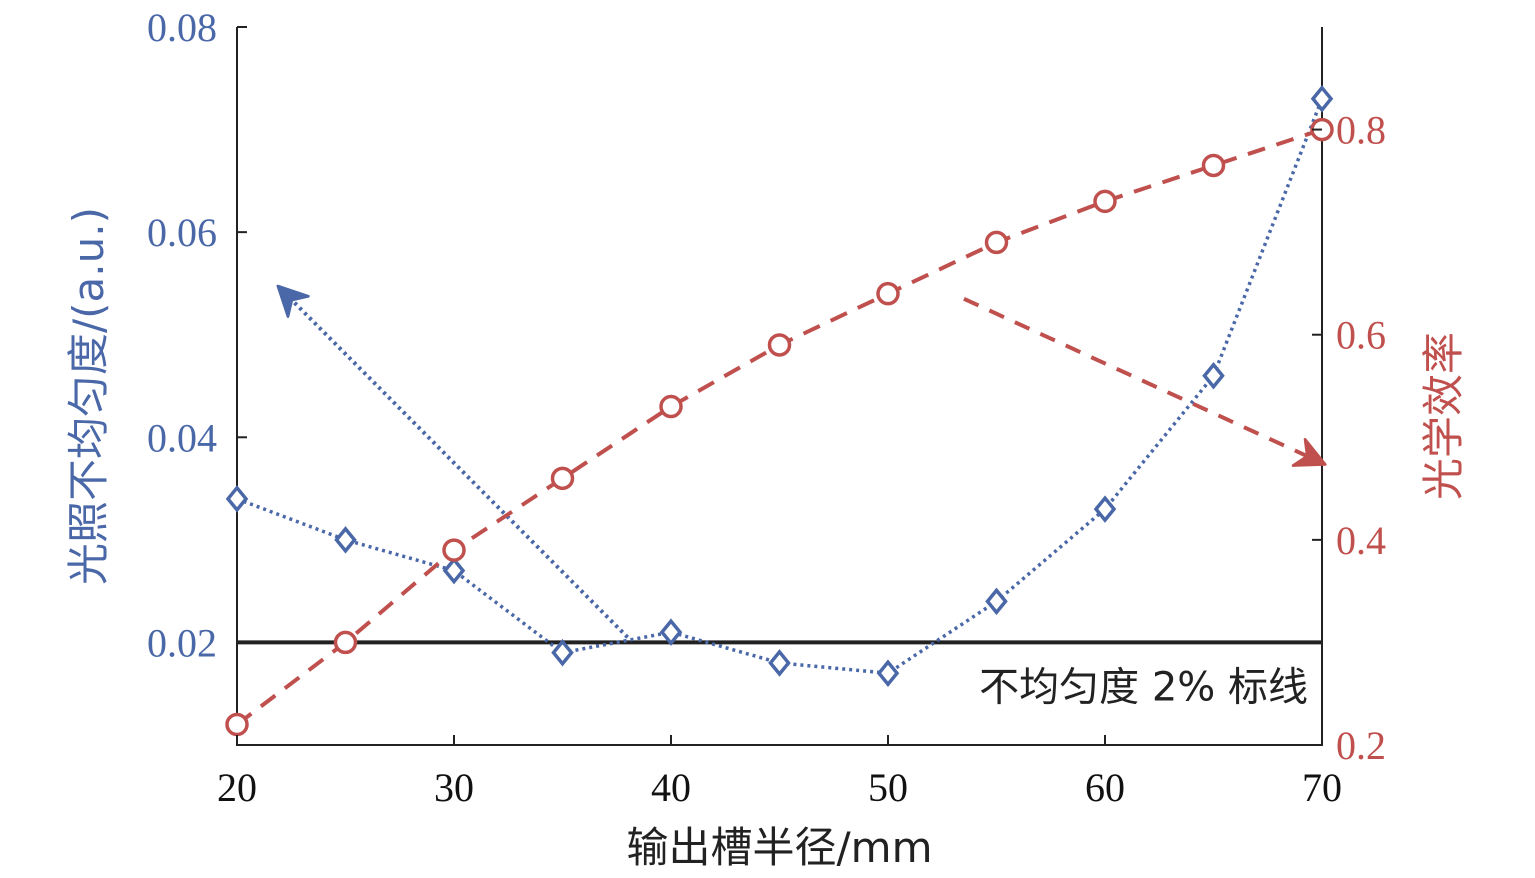 The image size is (1535, 878). I want to click on y-left-tick-label: 0.08, so click(182, 27).